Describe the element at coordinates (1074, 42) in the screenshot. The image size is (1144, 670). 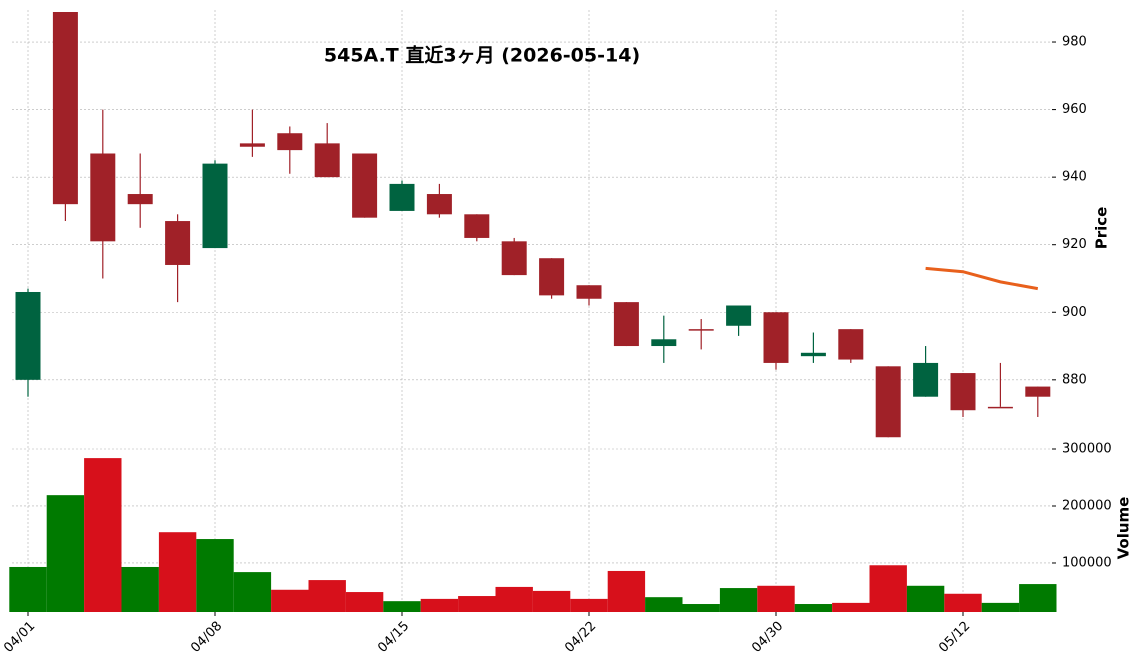
I see `y-tick-label: 980` at that location.